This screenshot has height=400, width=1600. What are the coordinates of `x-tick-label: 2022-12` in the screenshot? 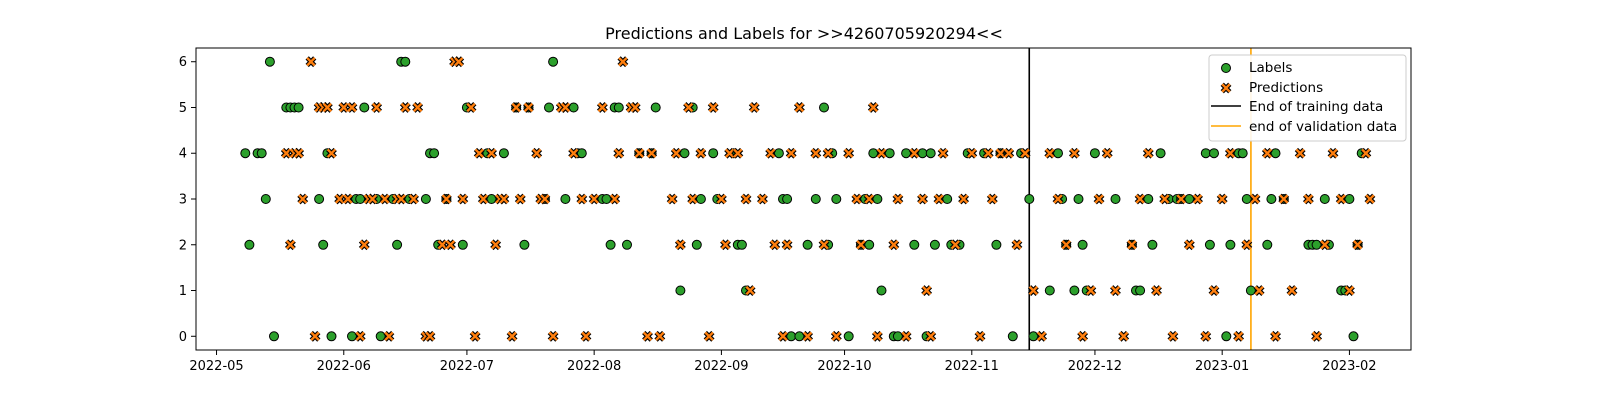 It's located at (1095, 366).